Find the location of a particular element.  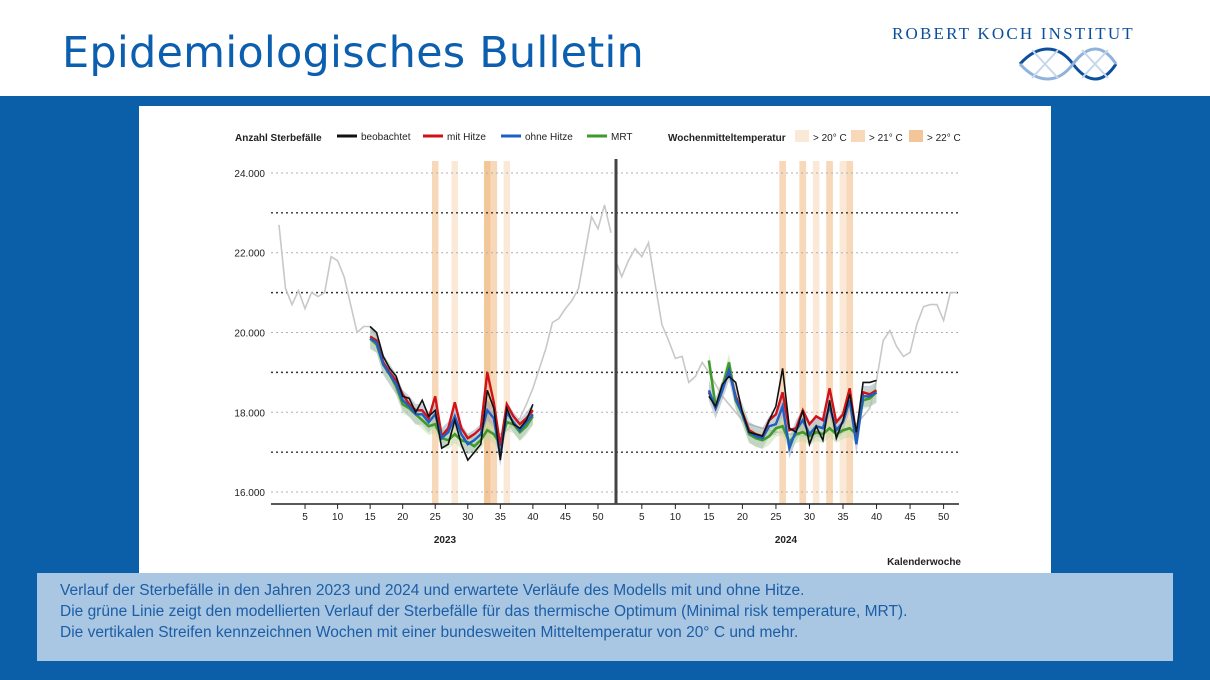

y-tick-label: 22.000 is located at coordinates (249, 254).